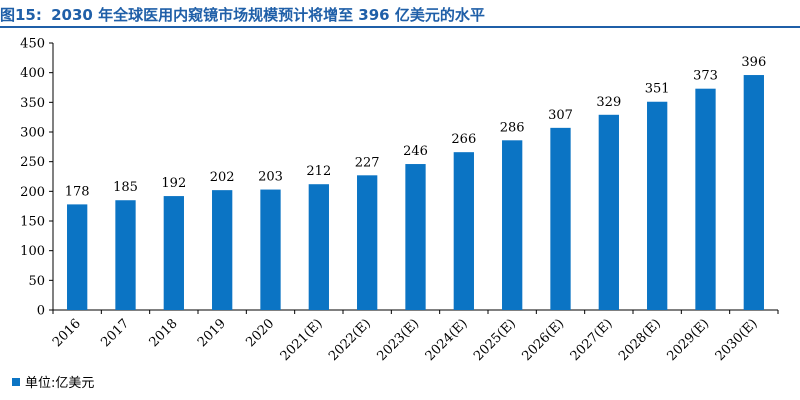 The height and width of the screenshot is (400, 800). Describe the element at coordinates (32, 133) in the screenshot. I see `y-tick-label: 300` at that location.